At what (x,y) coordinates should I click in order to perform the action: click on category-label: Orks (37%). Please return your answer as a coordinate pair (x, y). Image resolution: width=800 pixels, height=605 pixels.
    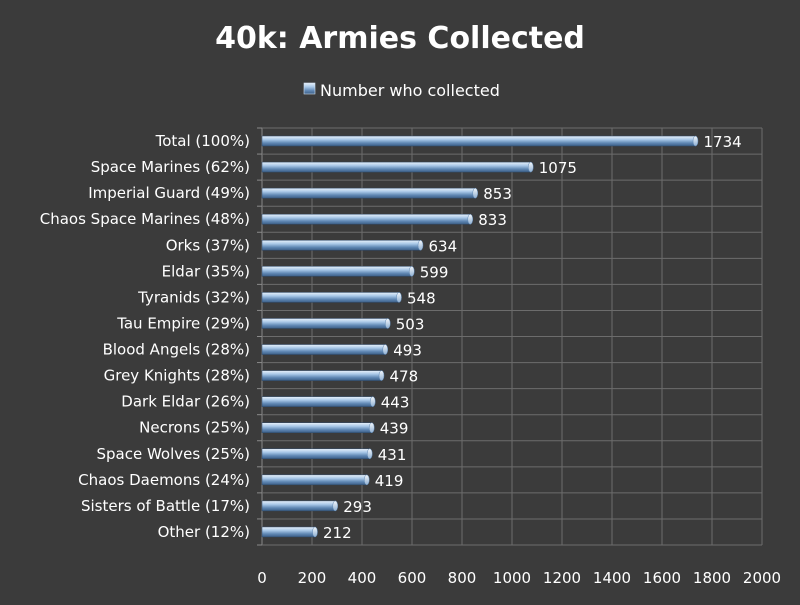
    Looking at the image, I should click on (208, 245).